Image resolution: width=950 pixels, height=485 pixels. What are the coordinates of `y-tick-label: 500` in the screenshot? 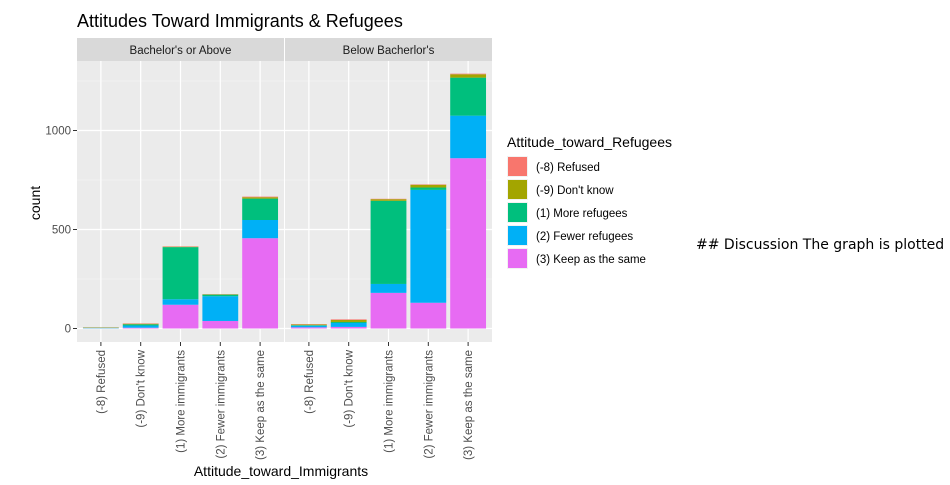 It's located at (61, 231).